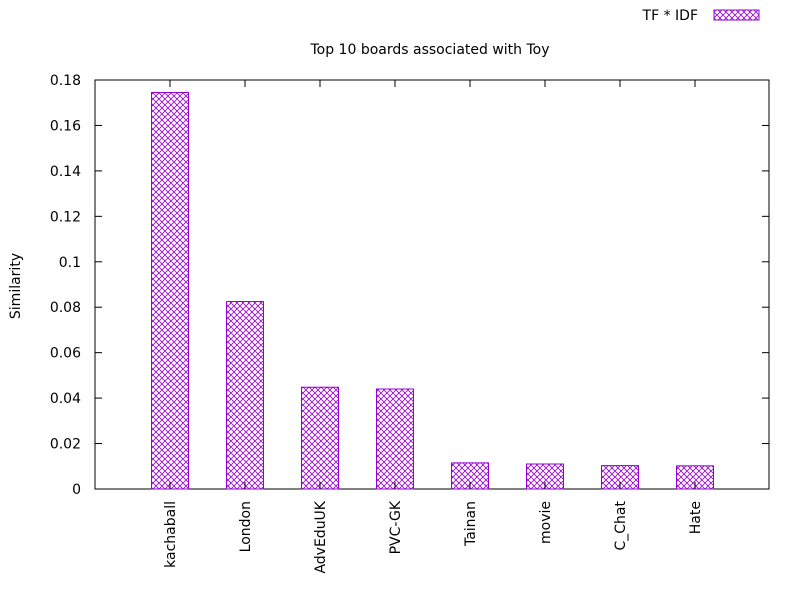 The width and height of the screenshot is (800, 600). Describe the element at coordinates (65, 172) in the screenshot. I see `y-tick-label: 0.14` at that location.